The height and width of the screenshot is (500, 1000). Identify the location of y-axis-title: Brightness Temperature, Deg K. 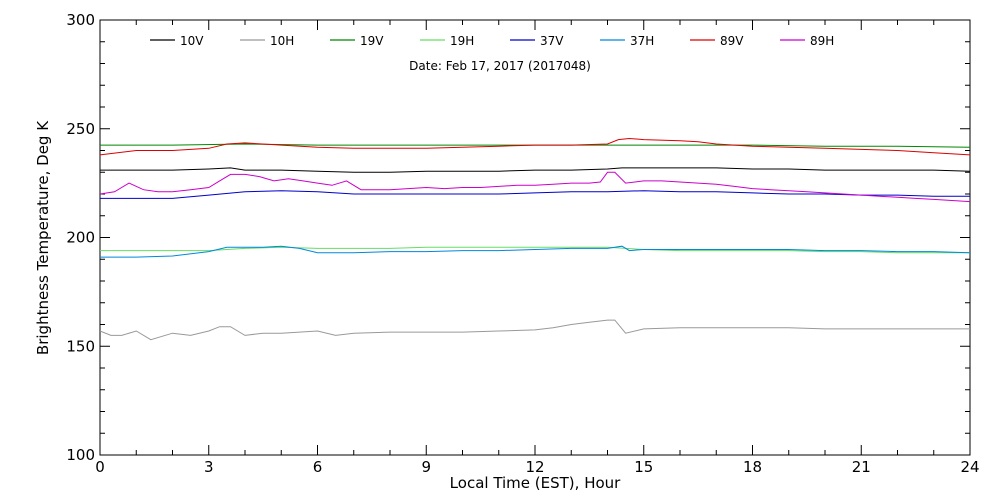
(43, 237).